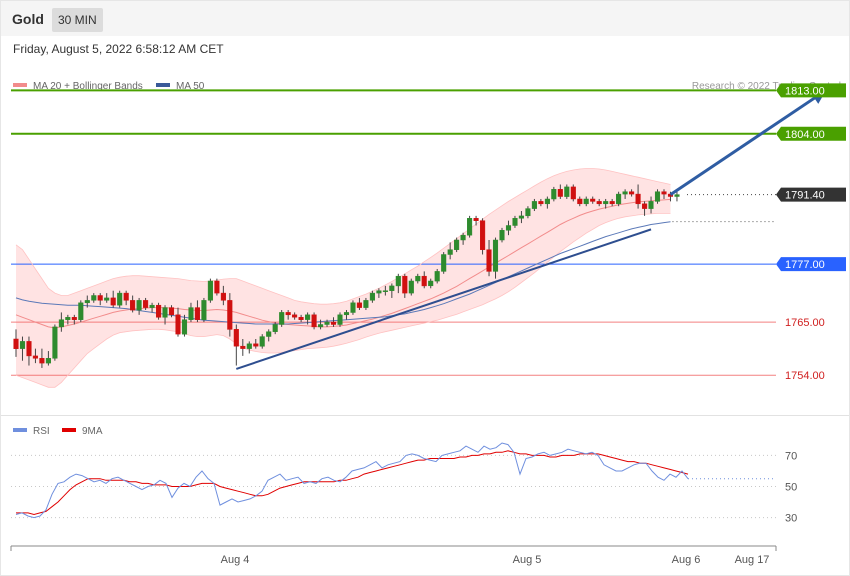 The height and width of the screenshot is (576, 850). I want to click on ma50-swatch, so click(163, 85).